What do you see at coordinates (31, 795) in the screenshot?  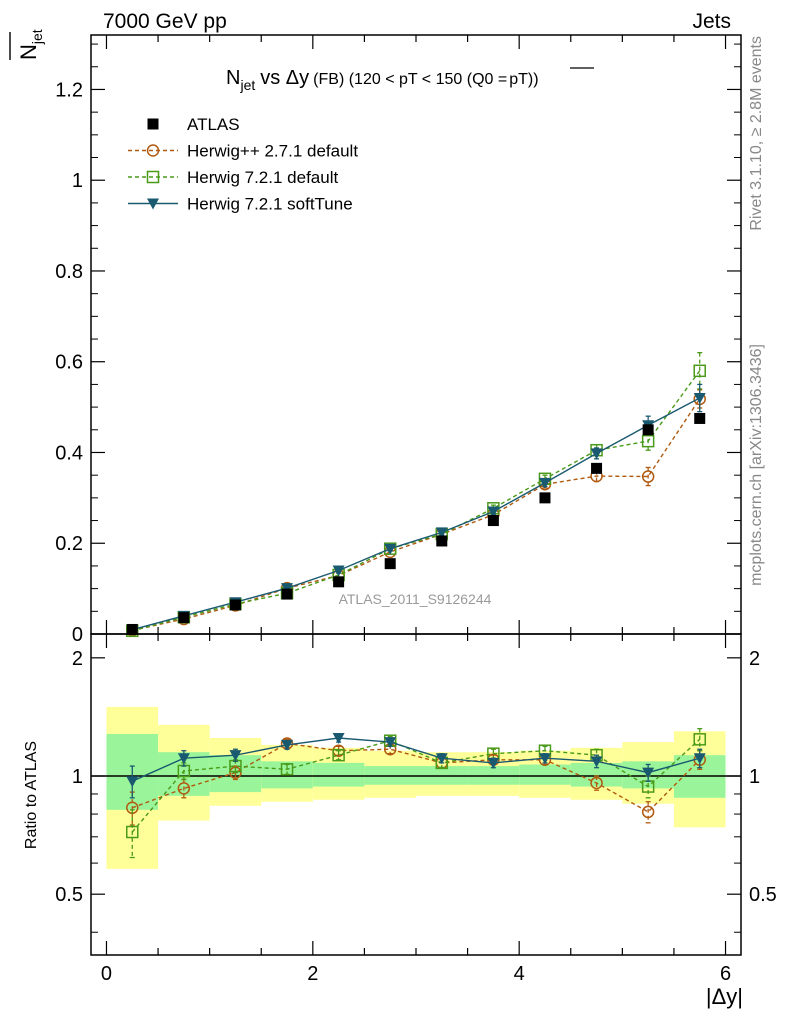 I see `ratio-ylabel: Ratio to ATLAS` at bounding box center [31, 795].